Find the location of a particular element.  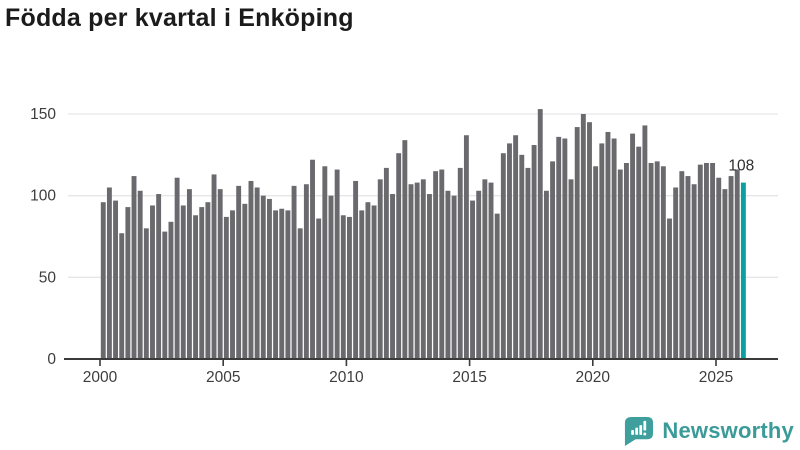

highlight-bar is located at coordinates (743, 270).